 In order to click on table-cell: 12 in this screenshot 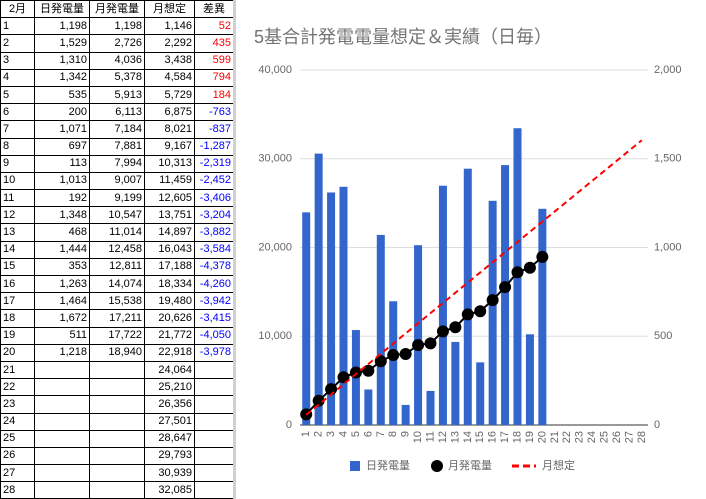, I will do `click(17, 215)`.